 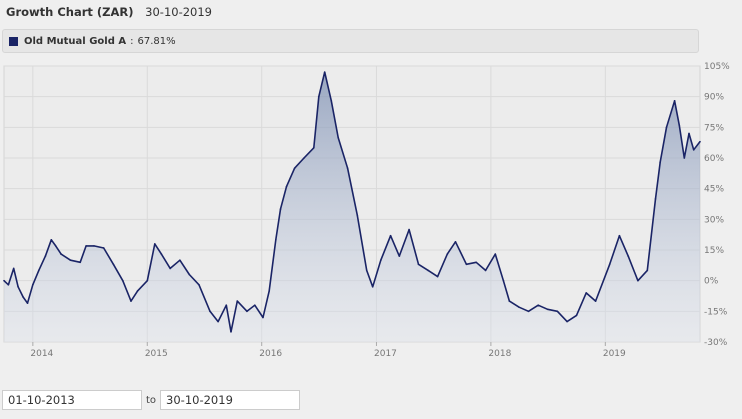 I want to click on y-tick-label: 15%, so click(x=714, y=251).